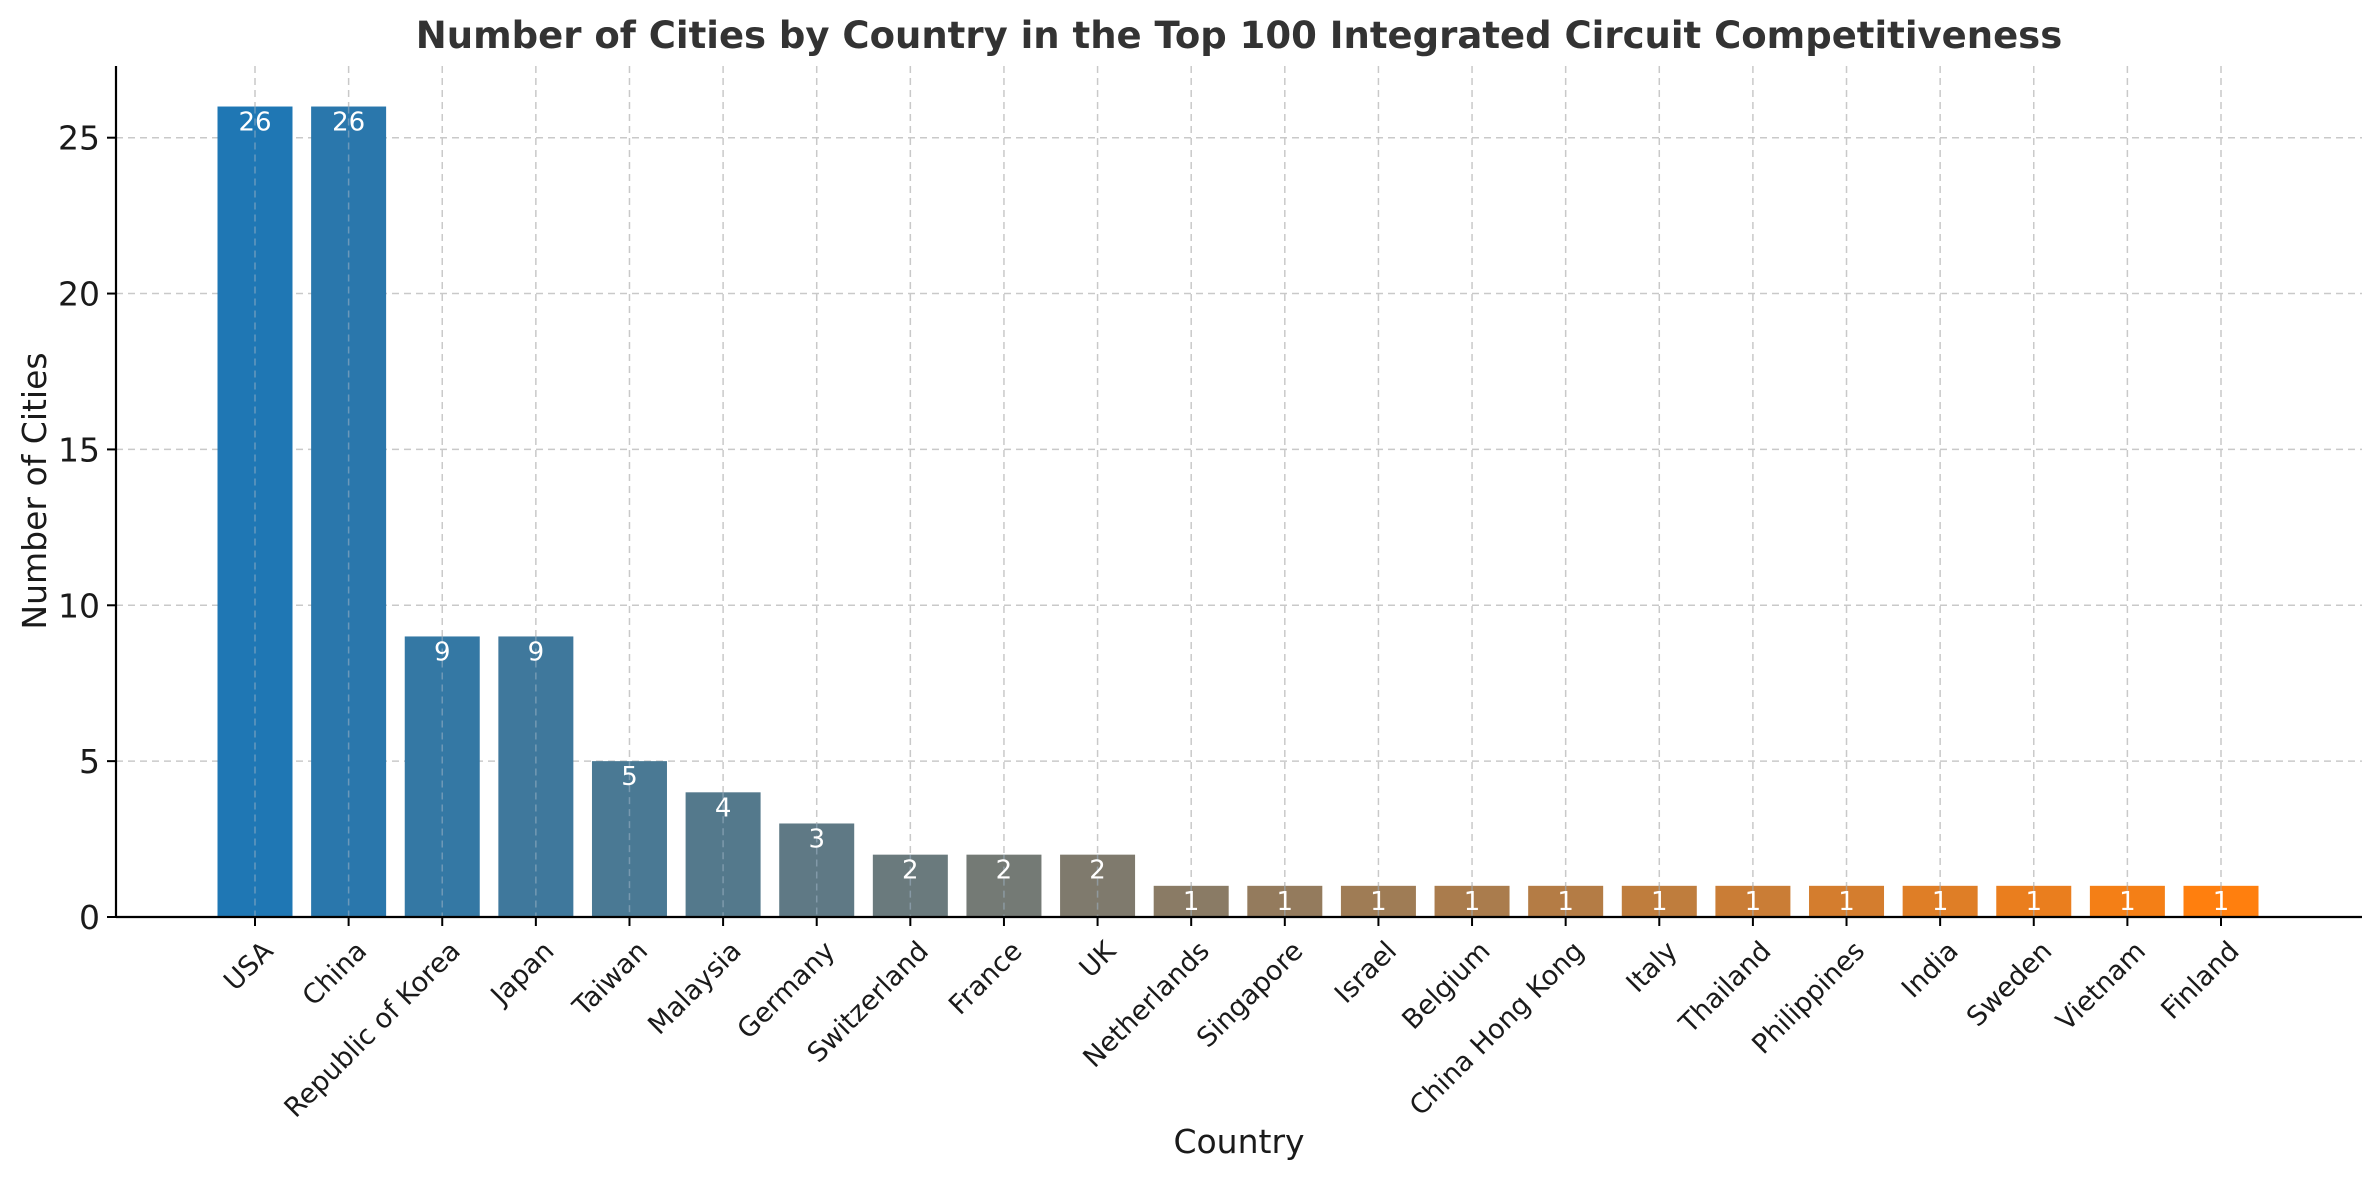  I want to click on x-tick-label: Malaysia, so click(694, 988).